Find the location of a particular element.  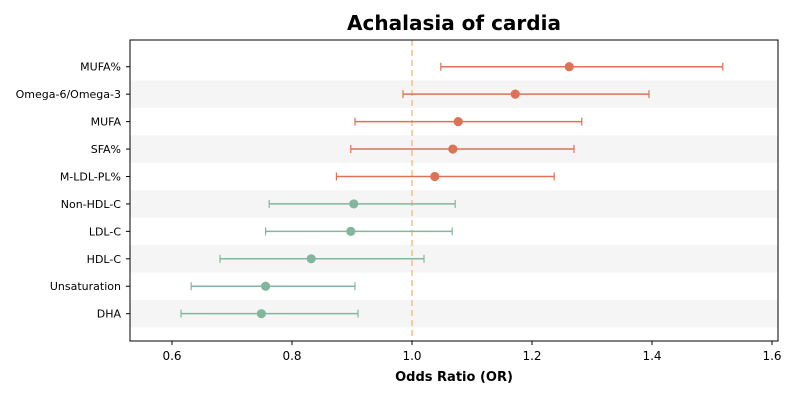

x-tick-label: 1.0 is located at coordinates (411, 356).